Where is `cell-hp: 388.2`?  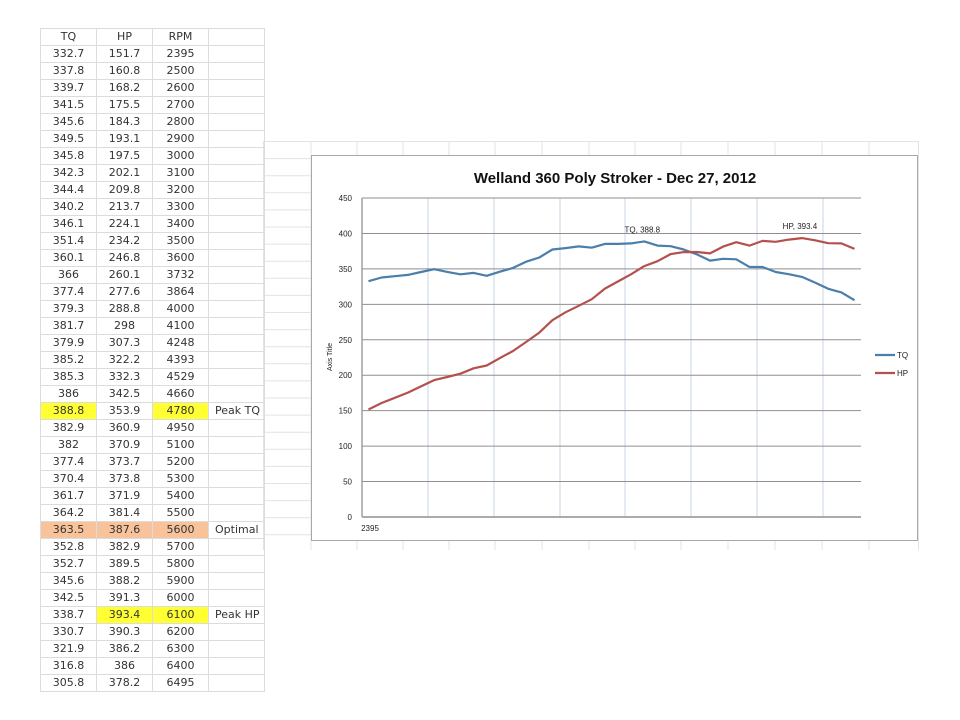
cell-hp: 388.2 is located at coordinates (124, 581).